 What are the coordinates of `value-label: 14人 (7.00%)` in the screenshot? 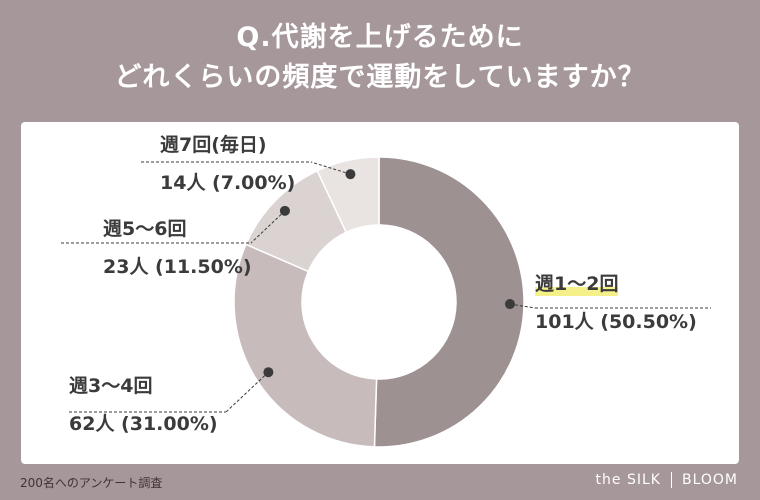 It's located at (228, 183).